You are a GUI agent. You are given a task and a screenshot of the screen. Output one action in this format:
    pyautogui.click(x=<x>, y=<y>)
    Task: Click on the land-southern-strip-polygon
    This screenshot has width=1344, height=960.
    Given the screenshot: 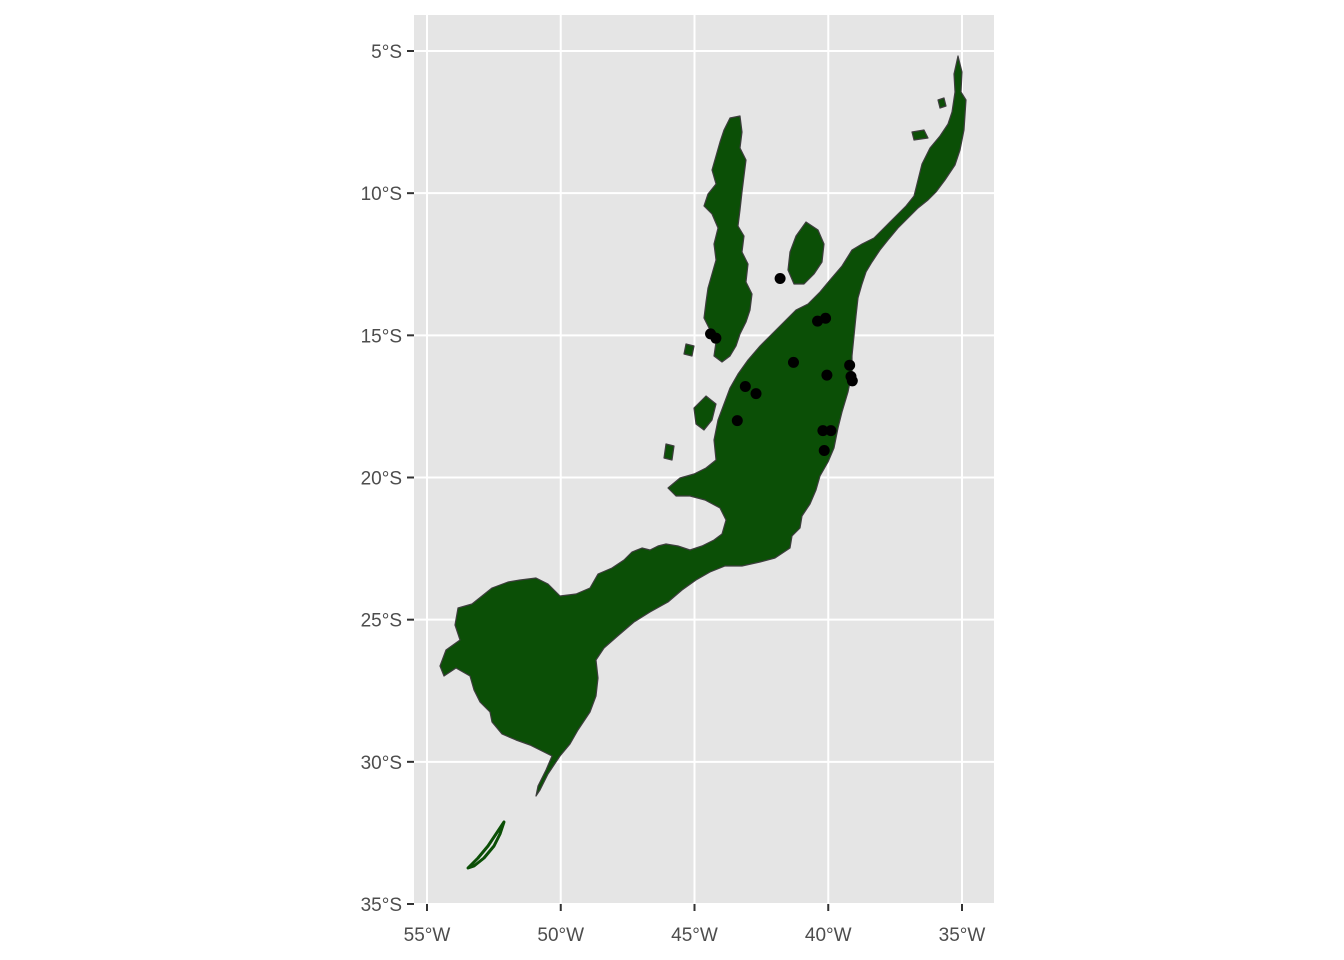 What is the action you would take?
    pyautogui.click(x=486, y=845)
    